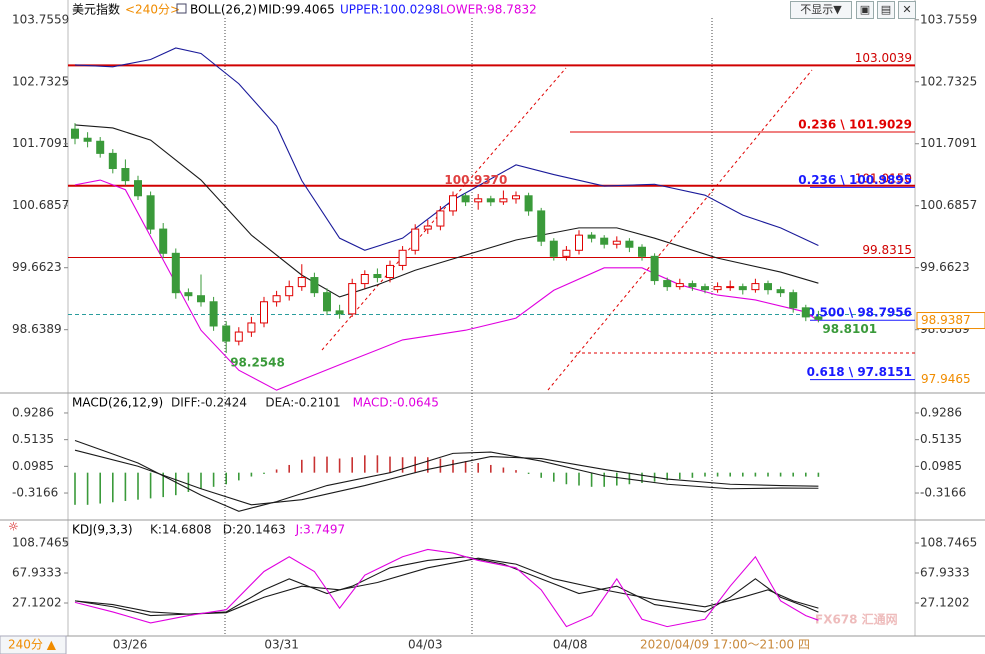 Image resolution: width=985 pixels, height=654 pixels. I want to click on fib-label: 0.618 \ 97.8151, so click(859, 372).